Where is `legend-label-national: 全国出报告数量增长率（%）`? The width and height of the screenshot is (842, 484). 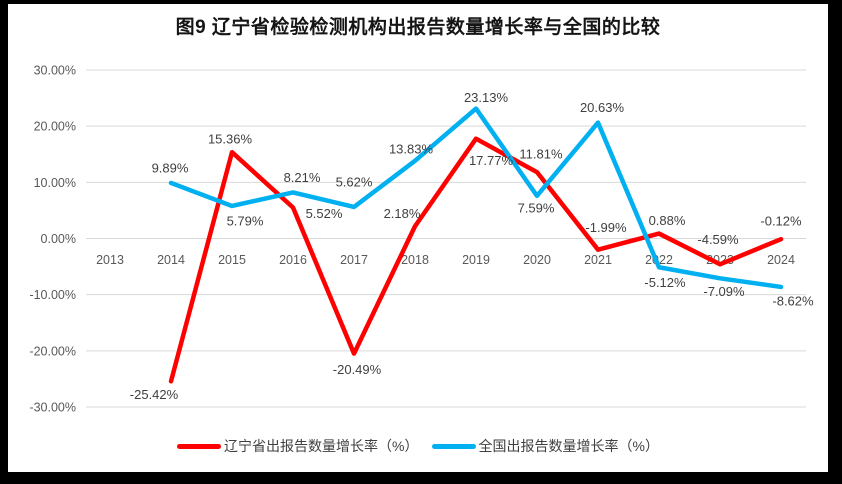
legend-label-national: 全国出报告数量增长率（%） is located at coordinates (568, 446).